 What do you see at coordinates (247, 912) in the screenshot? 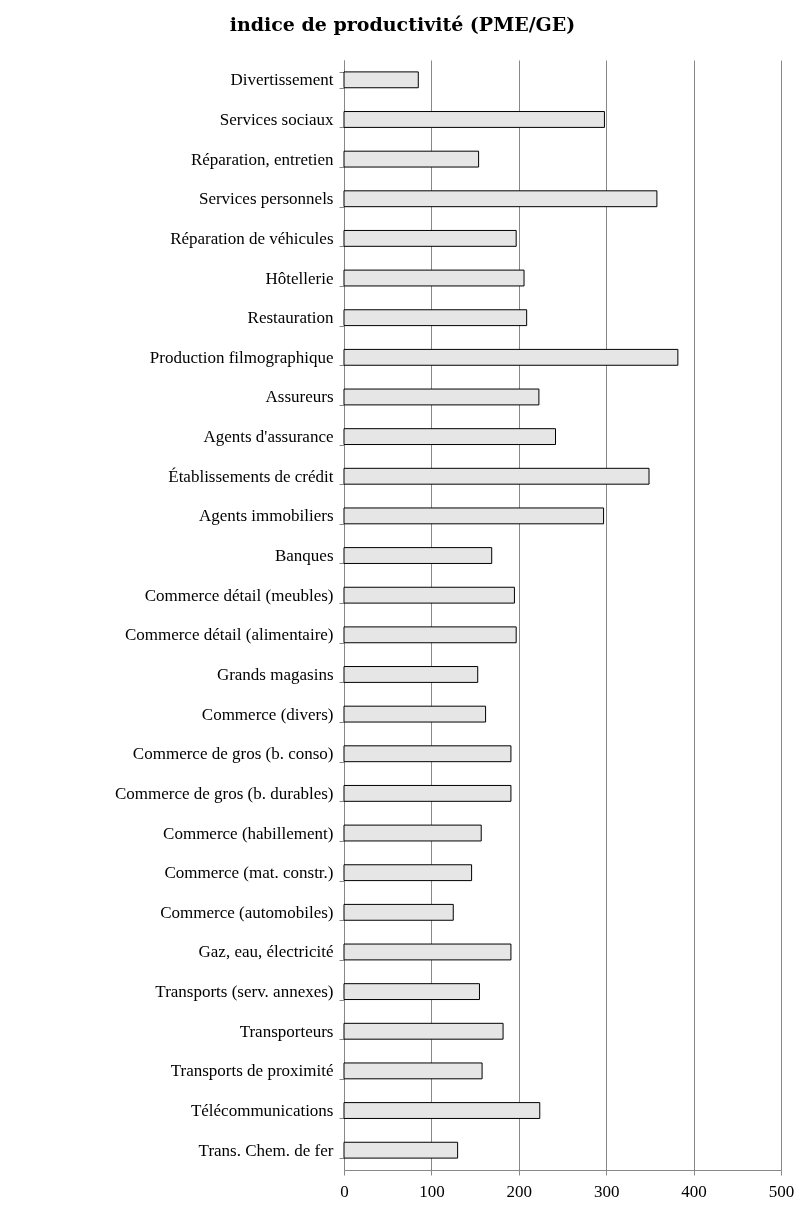
I see `y-tick-label: Commerce (automobiles)` at bounding box center [247, 912].